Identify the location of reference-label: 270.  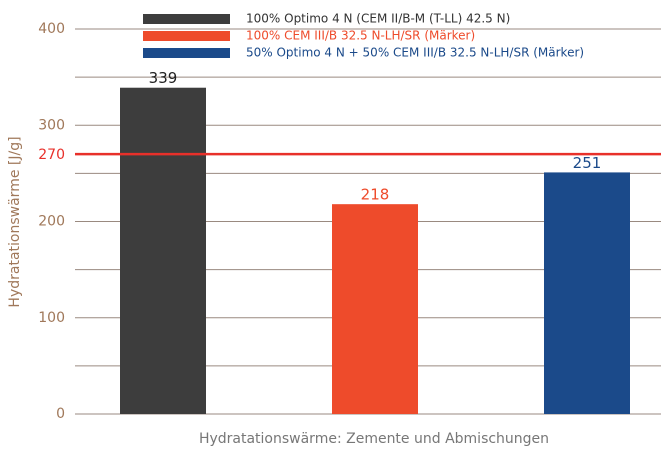
(51, 155).